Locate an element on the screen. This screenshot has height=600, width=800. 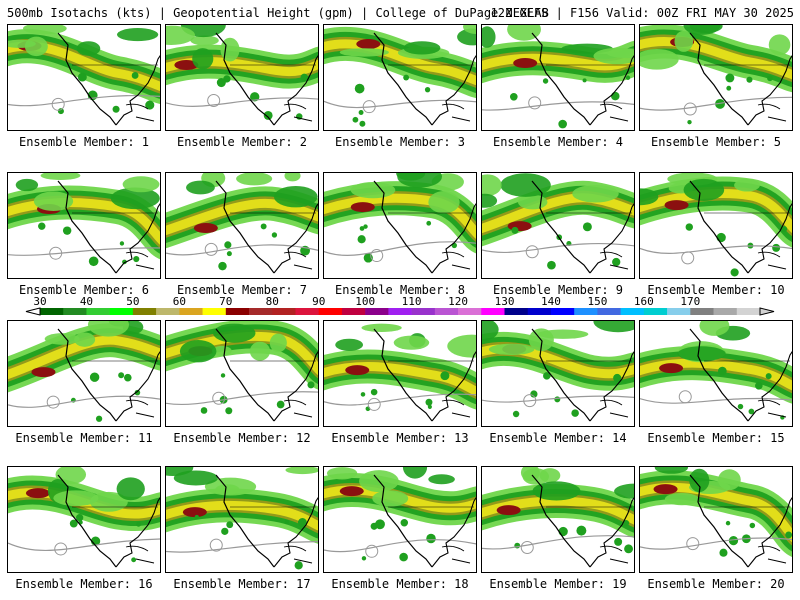
color-scale-tick-label: 150 is located at coordinates (597, 301).